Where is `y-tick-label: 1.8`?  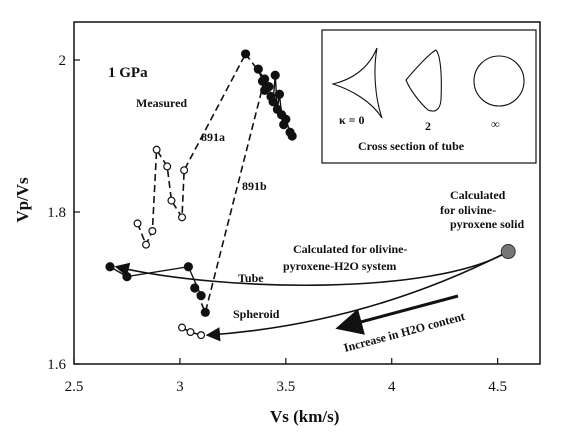 y-tick-label: 1.8 is located at coordinates (56, 213).